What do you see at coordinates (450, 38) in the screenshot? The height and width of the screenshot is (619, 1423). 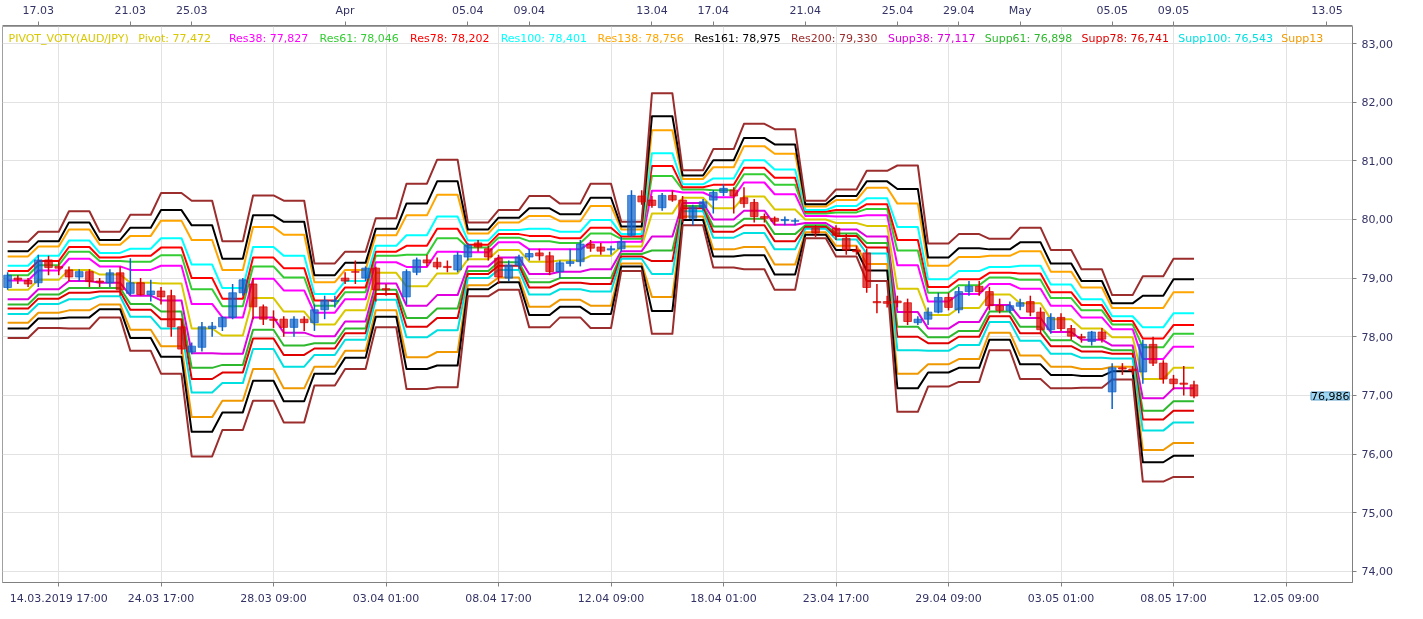 I see `text: Res78: 78,202` at bounding box center [450, 38].